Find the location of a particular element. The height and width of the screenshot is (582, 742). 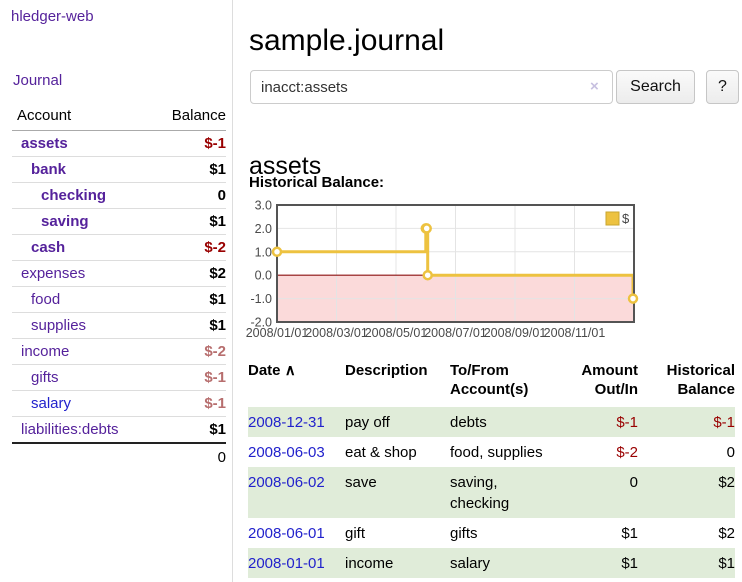

svg-text: 2008/09/01 is located at coordinates (515, 333).